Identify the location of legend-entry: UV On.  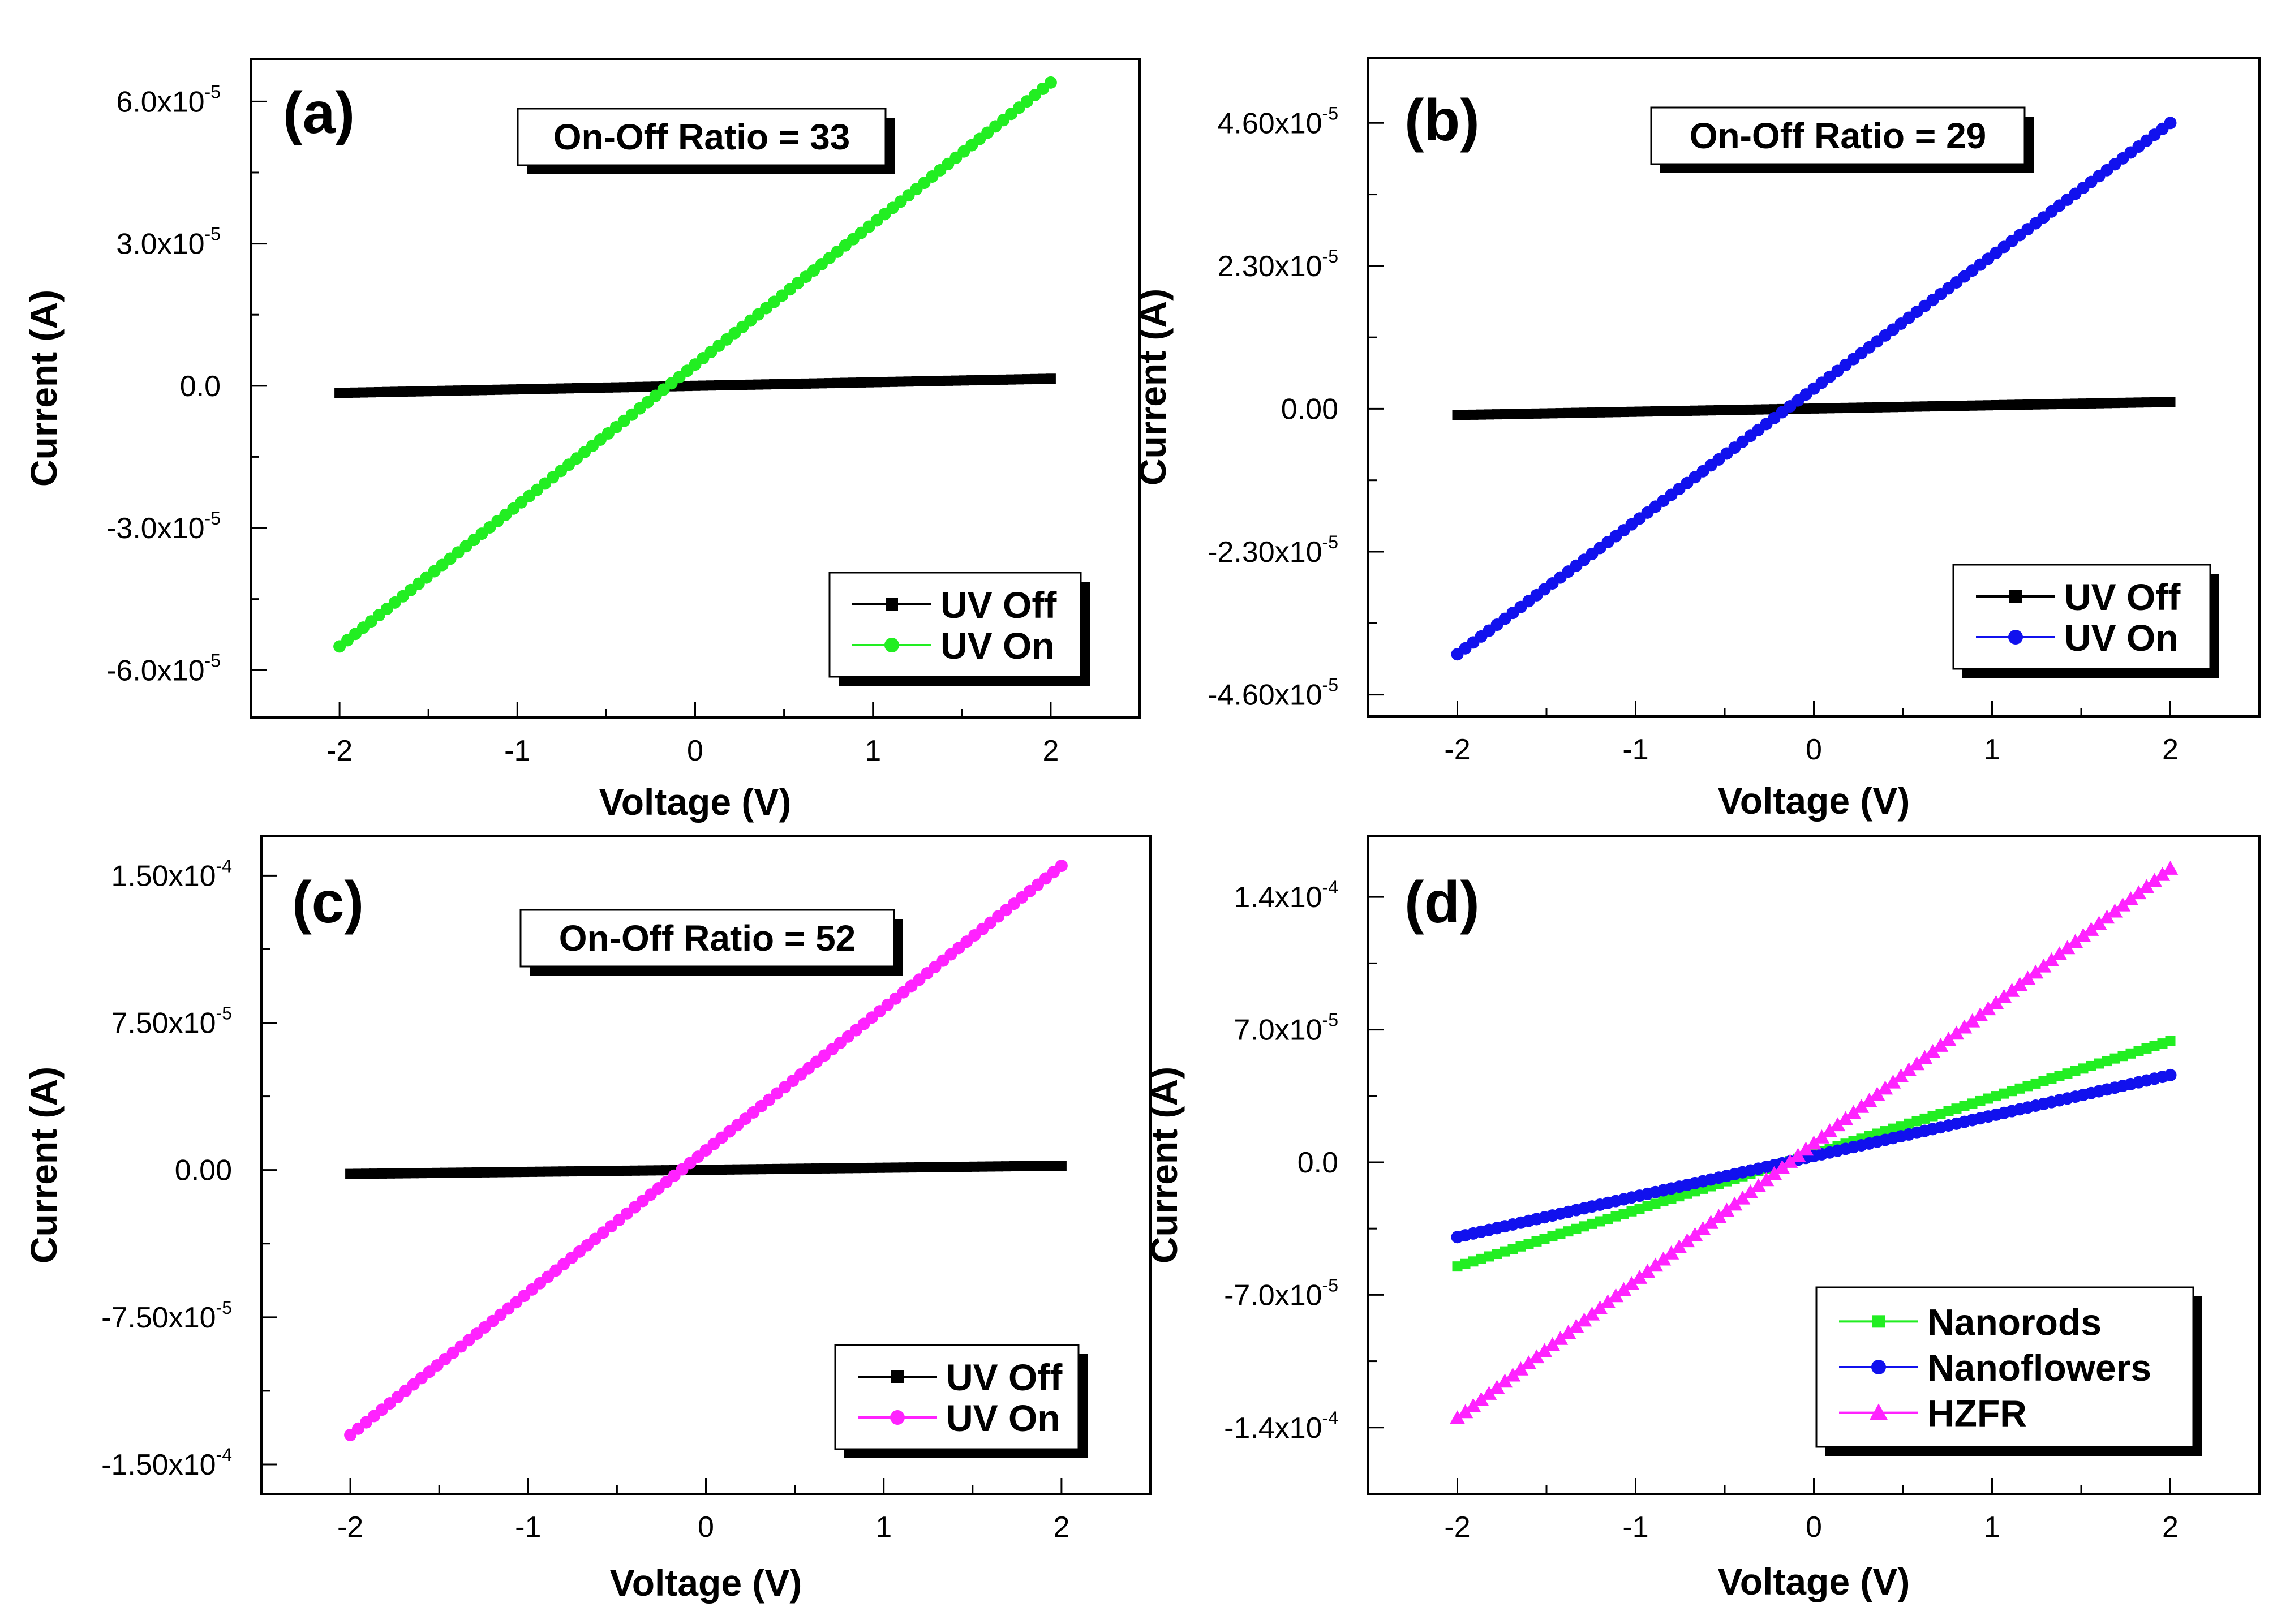
(997, 646).